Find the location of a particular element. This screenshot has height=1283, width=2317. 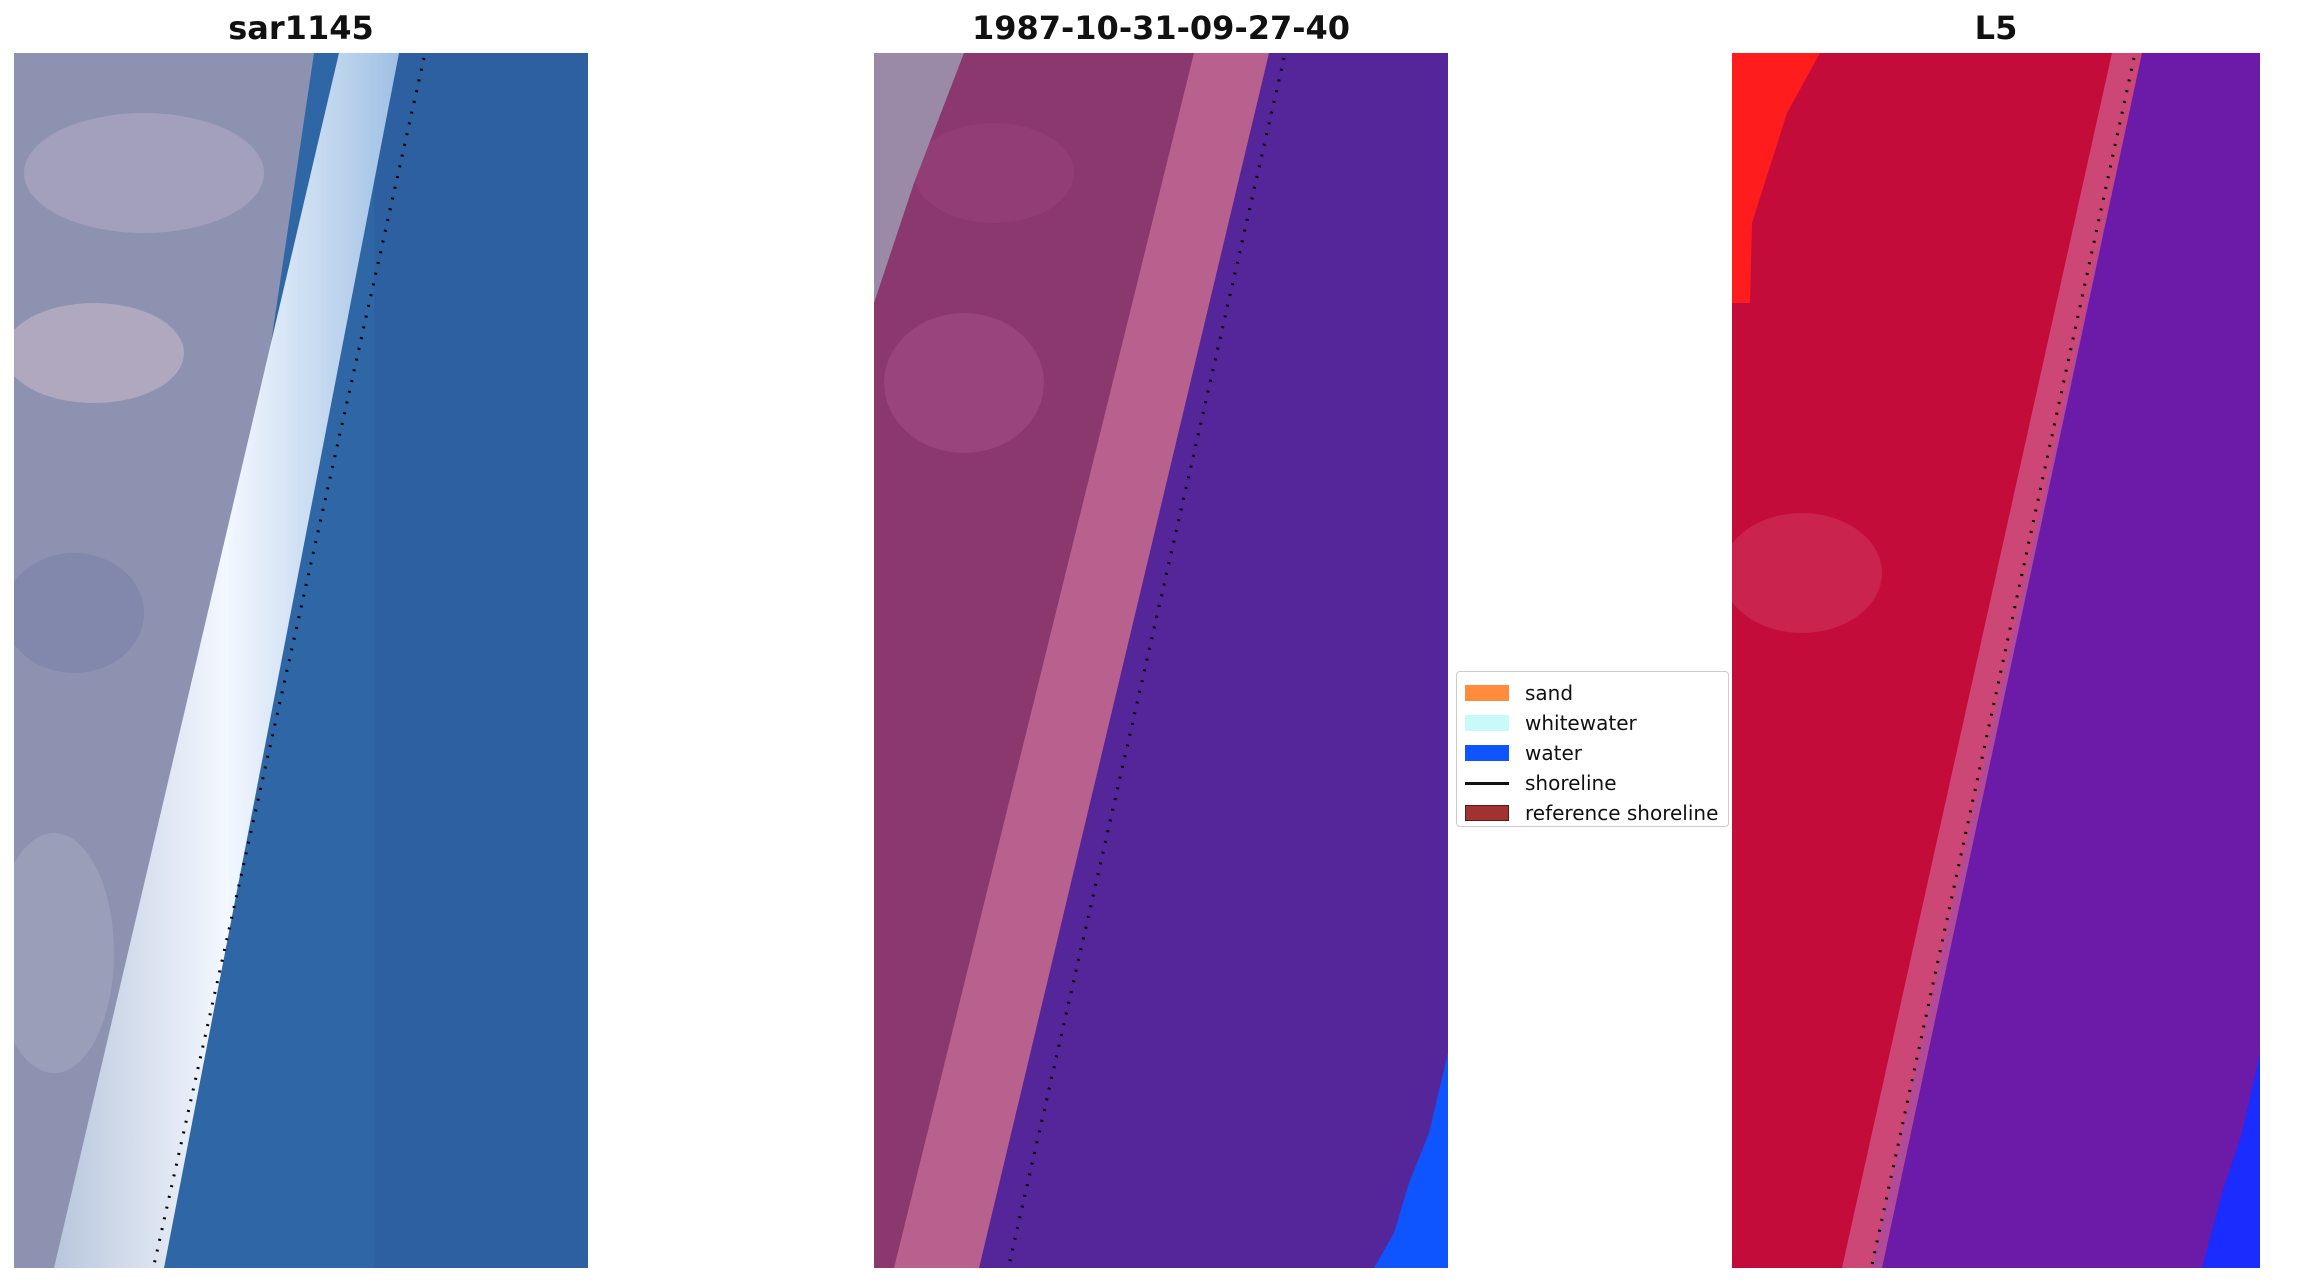

l5-bright-red-corner is located at coordinates (1776, 178).